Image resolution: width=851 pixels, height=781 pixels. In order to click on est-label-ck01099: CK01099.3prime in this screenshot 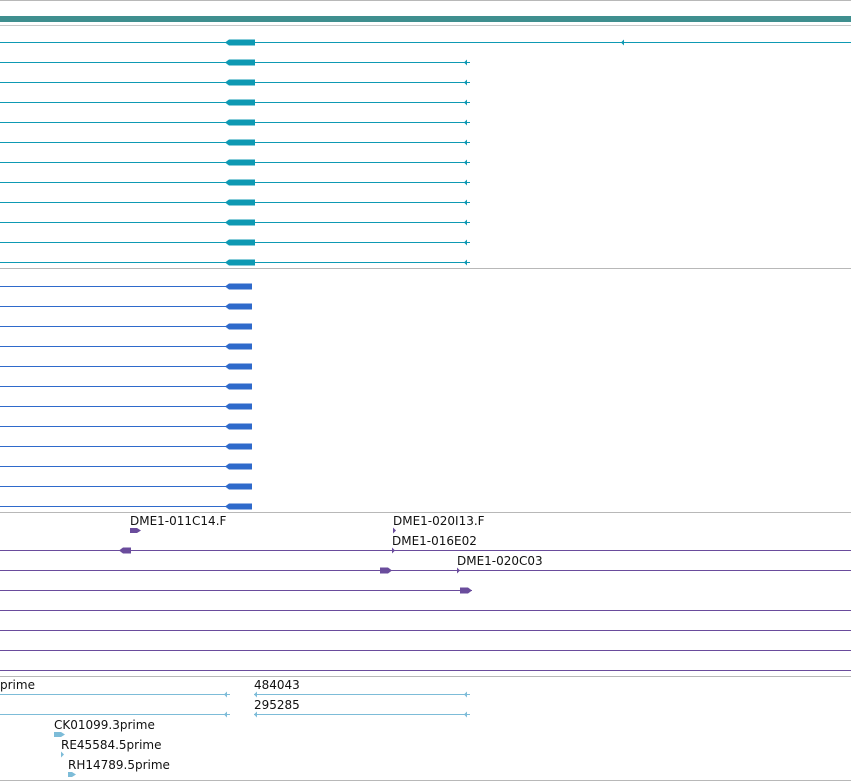, I will do `click(104, 725)`.